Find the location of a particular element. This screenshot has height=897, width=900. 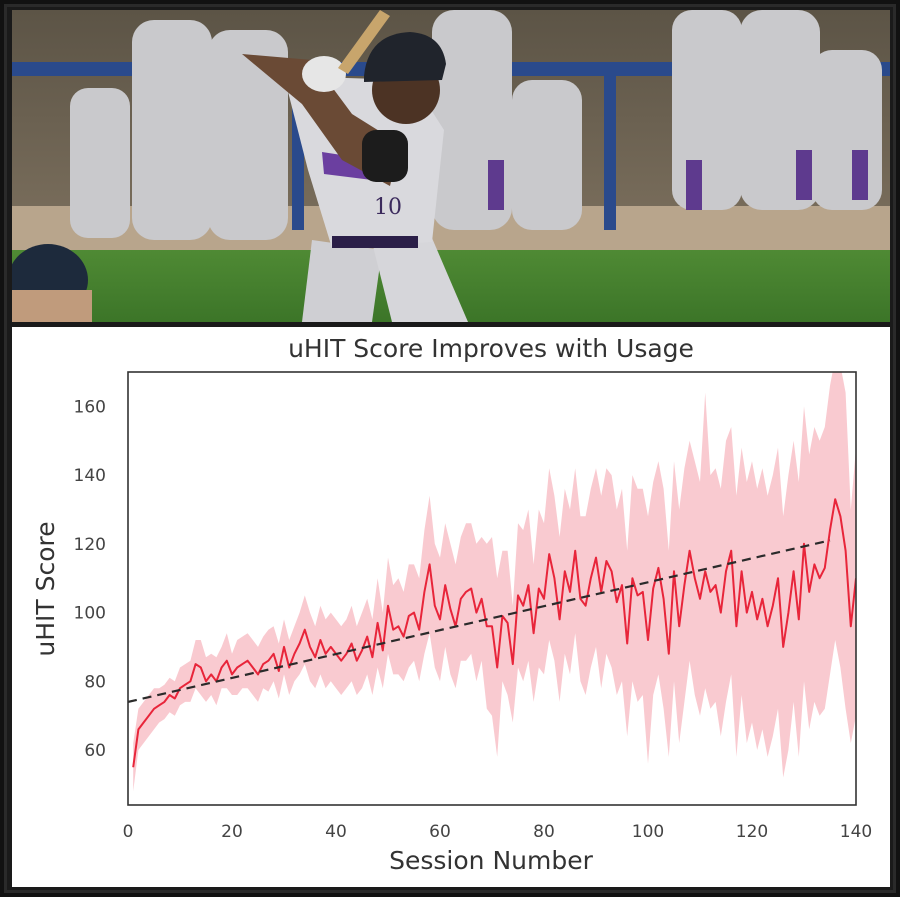

y-axis-label: uHIT Score is located at coordinates (45, 588).